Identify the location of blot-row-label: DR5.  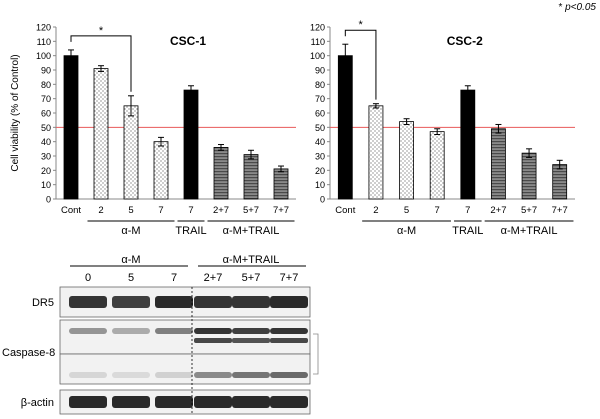
(43, 303).